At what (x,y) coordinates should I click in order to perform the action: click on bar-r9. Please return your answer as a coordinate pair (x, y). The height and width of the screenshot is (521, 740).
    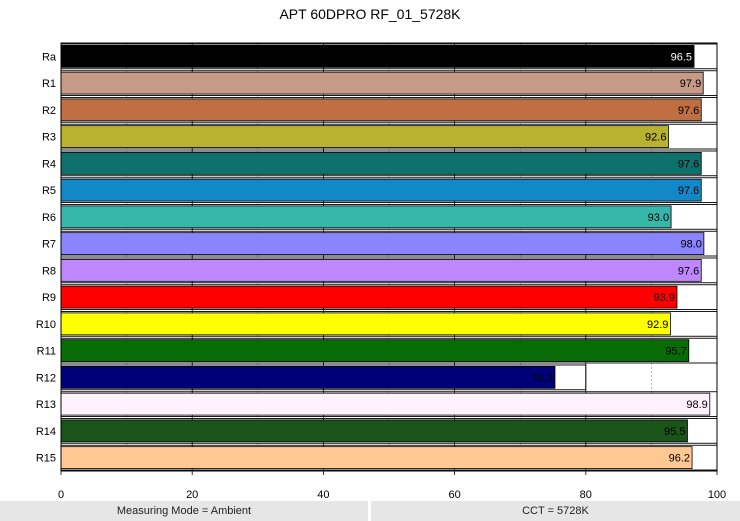
    Looking at the image, I should click on (369, 297).